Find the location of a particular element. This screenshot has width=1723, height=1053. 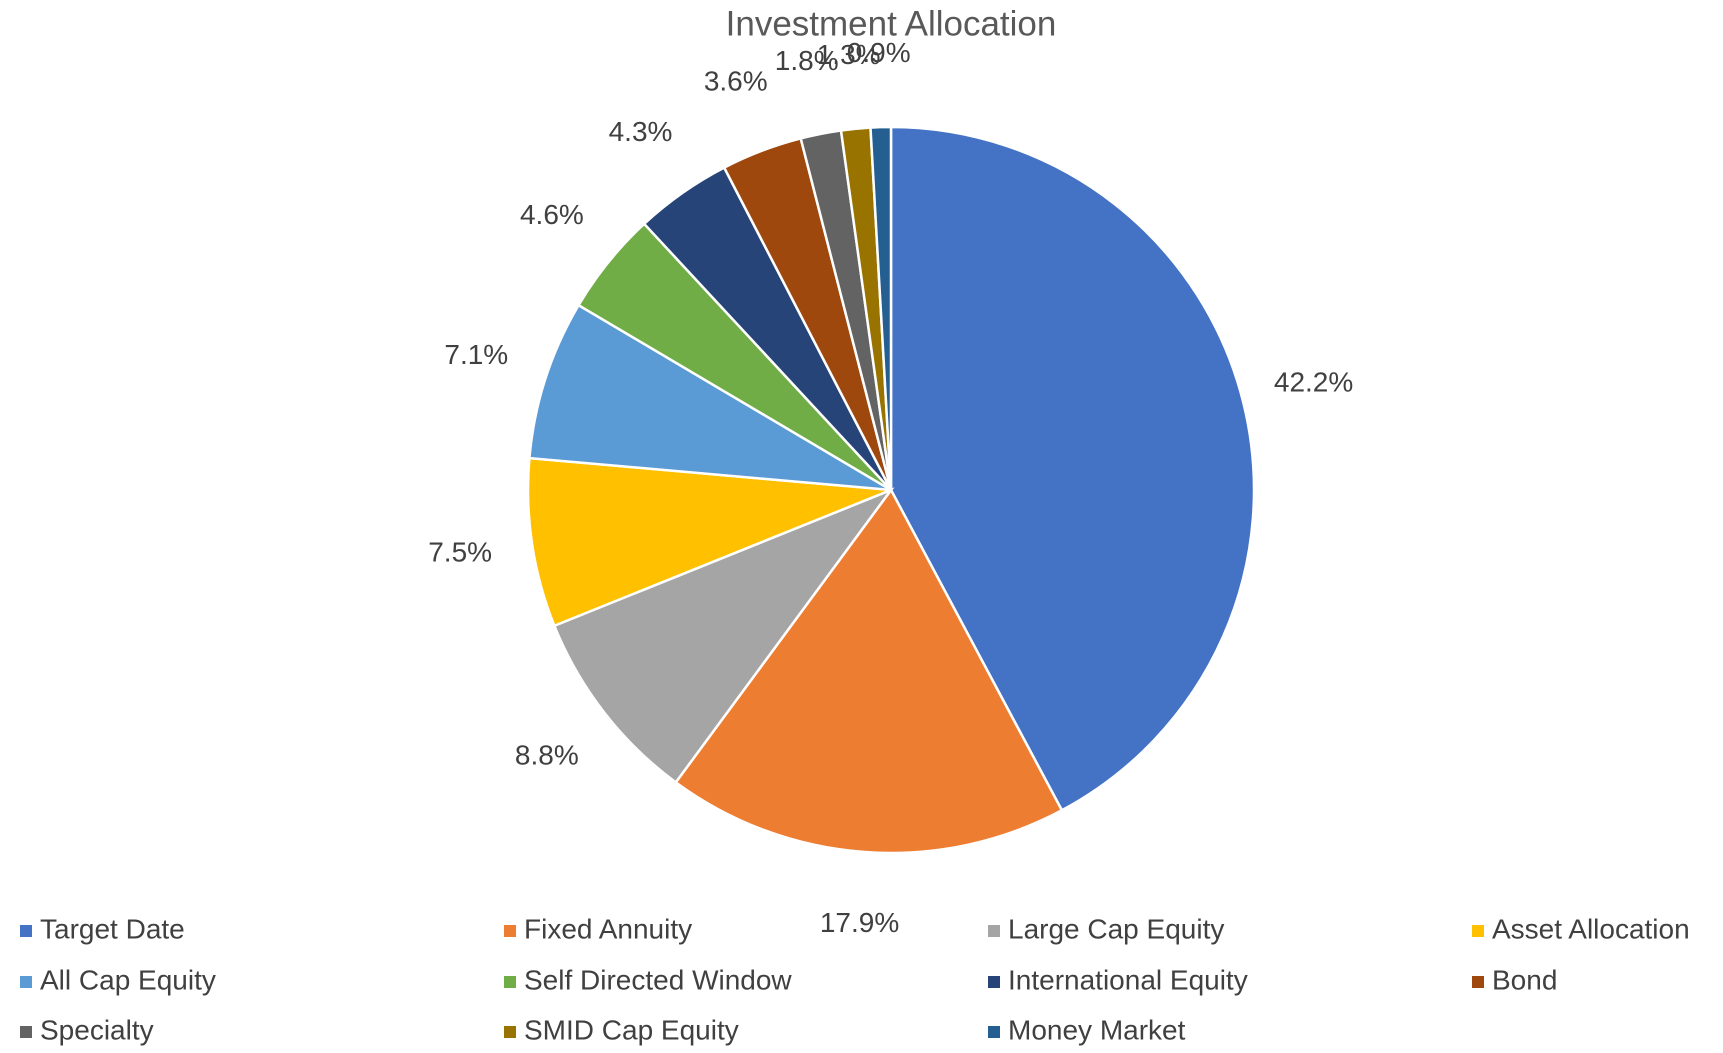

data-label: 42.2% is located at coordinates (1313, 382).